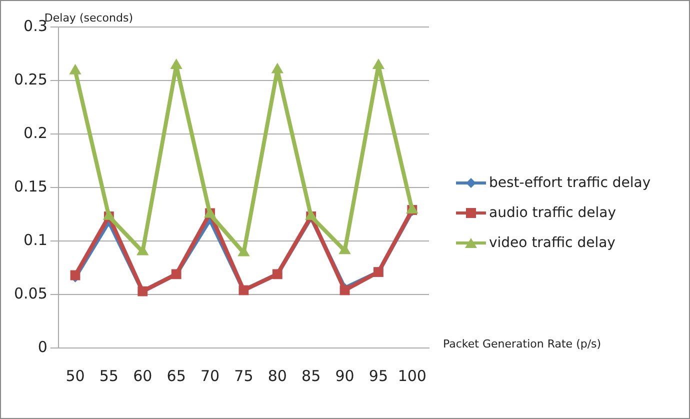 This screenshot has height=419, width=690. What do you see at coordinates (378, 375) in the screenshot?
I see `x-tick-label: 95` at bounding box center [378, 375].